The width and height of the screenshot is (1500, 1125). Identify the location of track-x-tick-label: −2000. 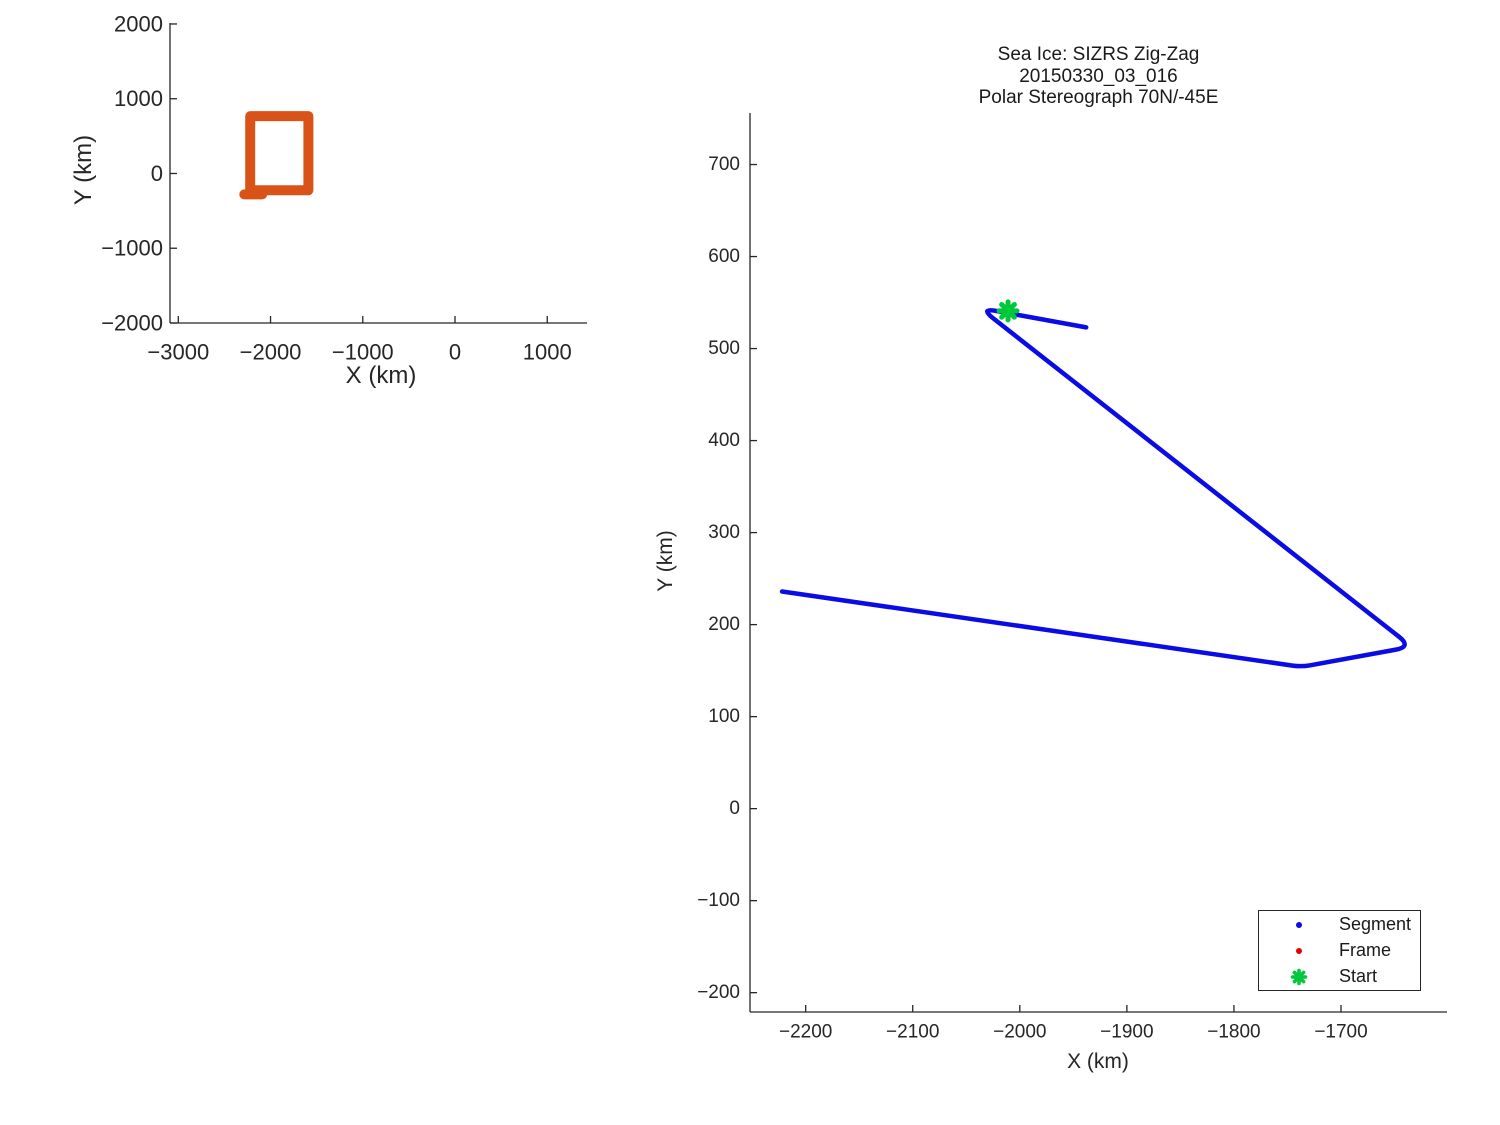
(1019, 1032).